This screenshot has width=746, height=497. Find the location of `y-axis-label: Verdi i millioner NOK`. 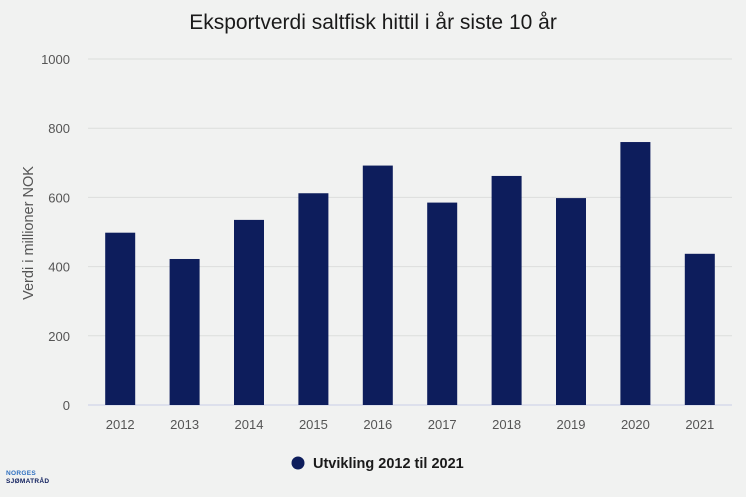

y-axis-label: Verdi i millioner NOK is located at coordinates (29, 233).